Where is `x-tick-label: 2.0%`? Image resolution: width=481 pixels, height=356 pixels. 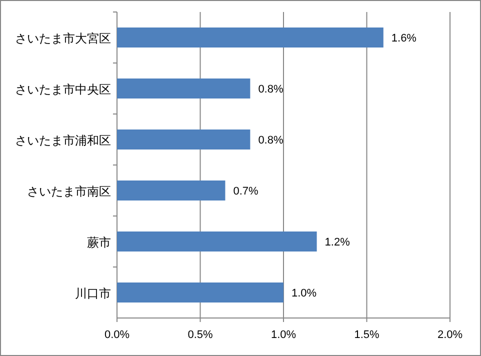
x-tick-label: 2.0% is located at coordinates (450, 335).